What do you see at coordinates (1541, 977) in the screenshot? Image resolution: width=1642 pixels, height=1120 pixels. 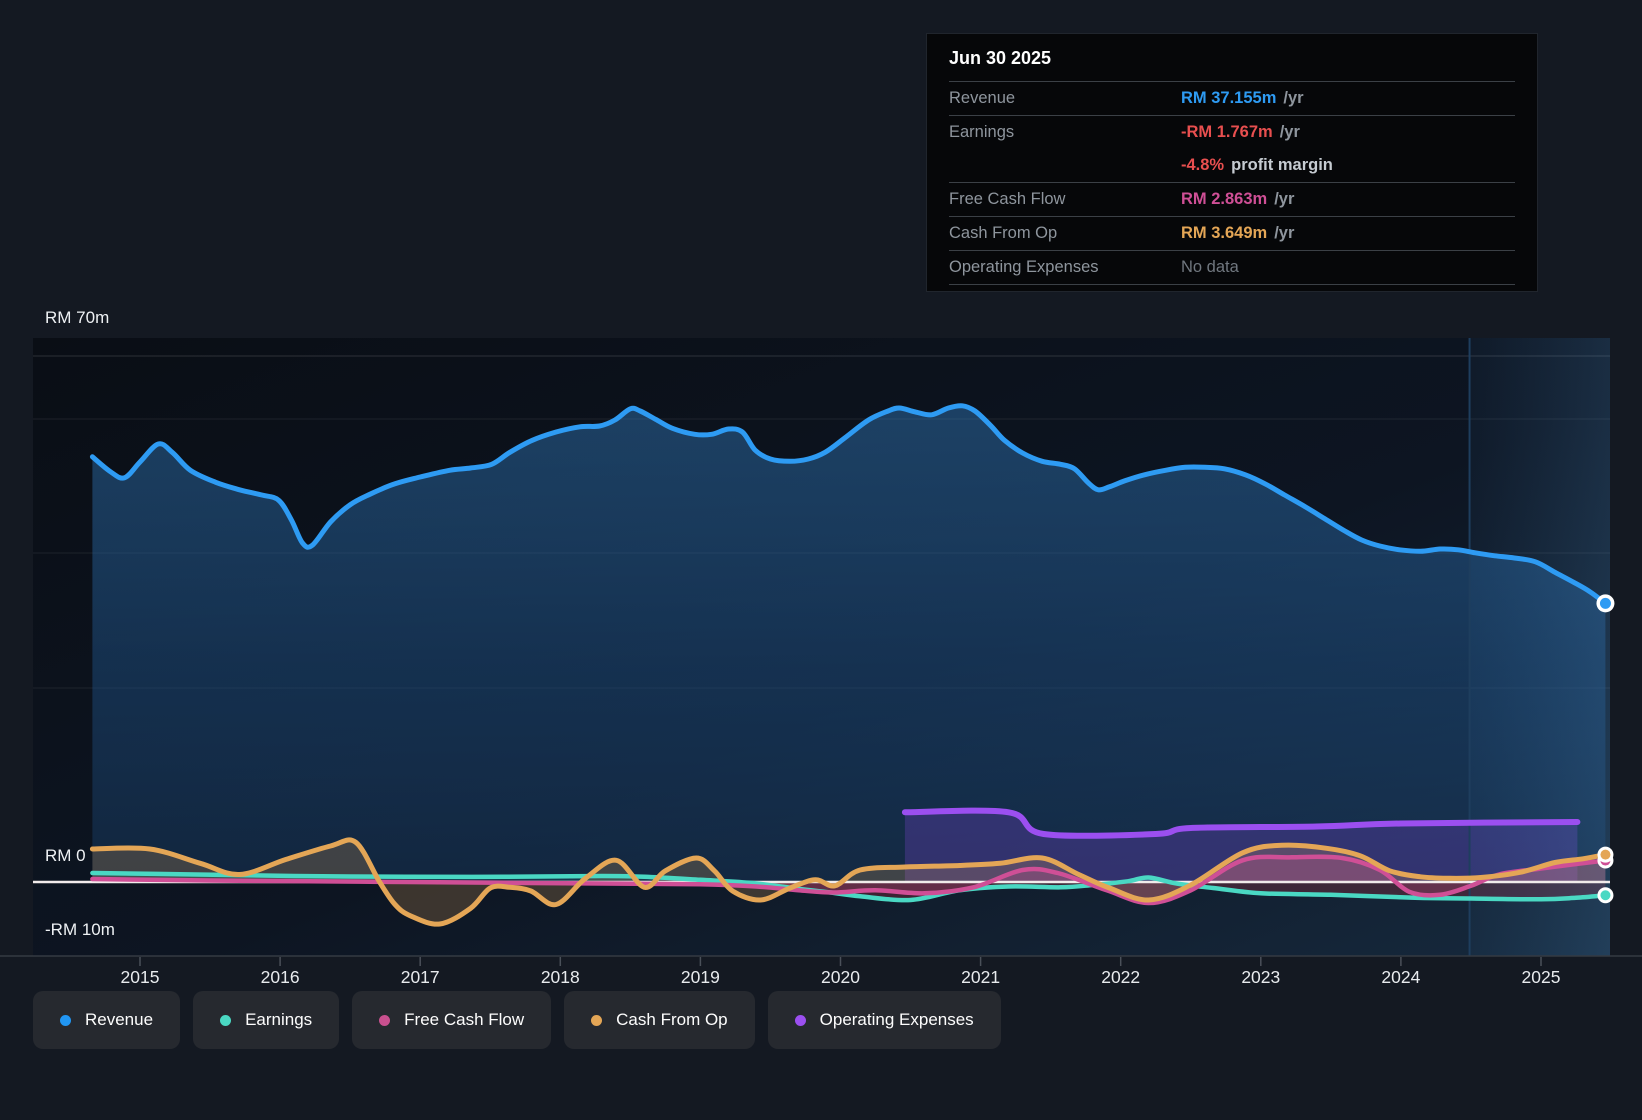 I see `x-axis-label-2025: 2025` at bounding box center [1541, 977].